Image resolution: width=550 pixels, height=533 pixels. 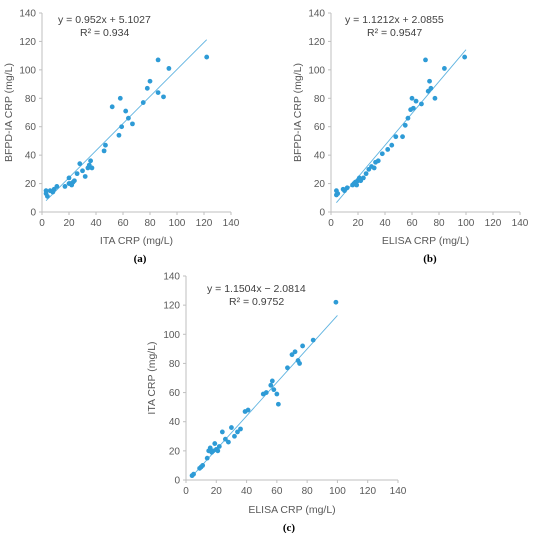 I want to click on y-axis-title: ITA CRP (mg/L), so click(x=152, y=377).